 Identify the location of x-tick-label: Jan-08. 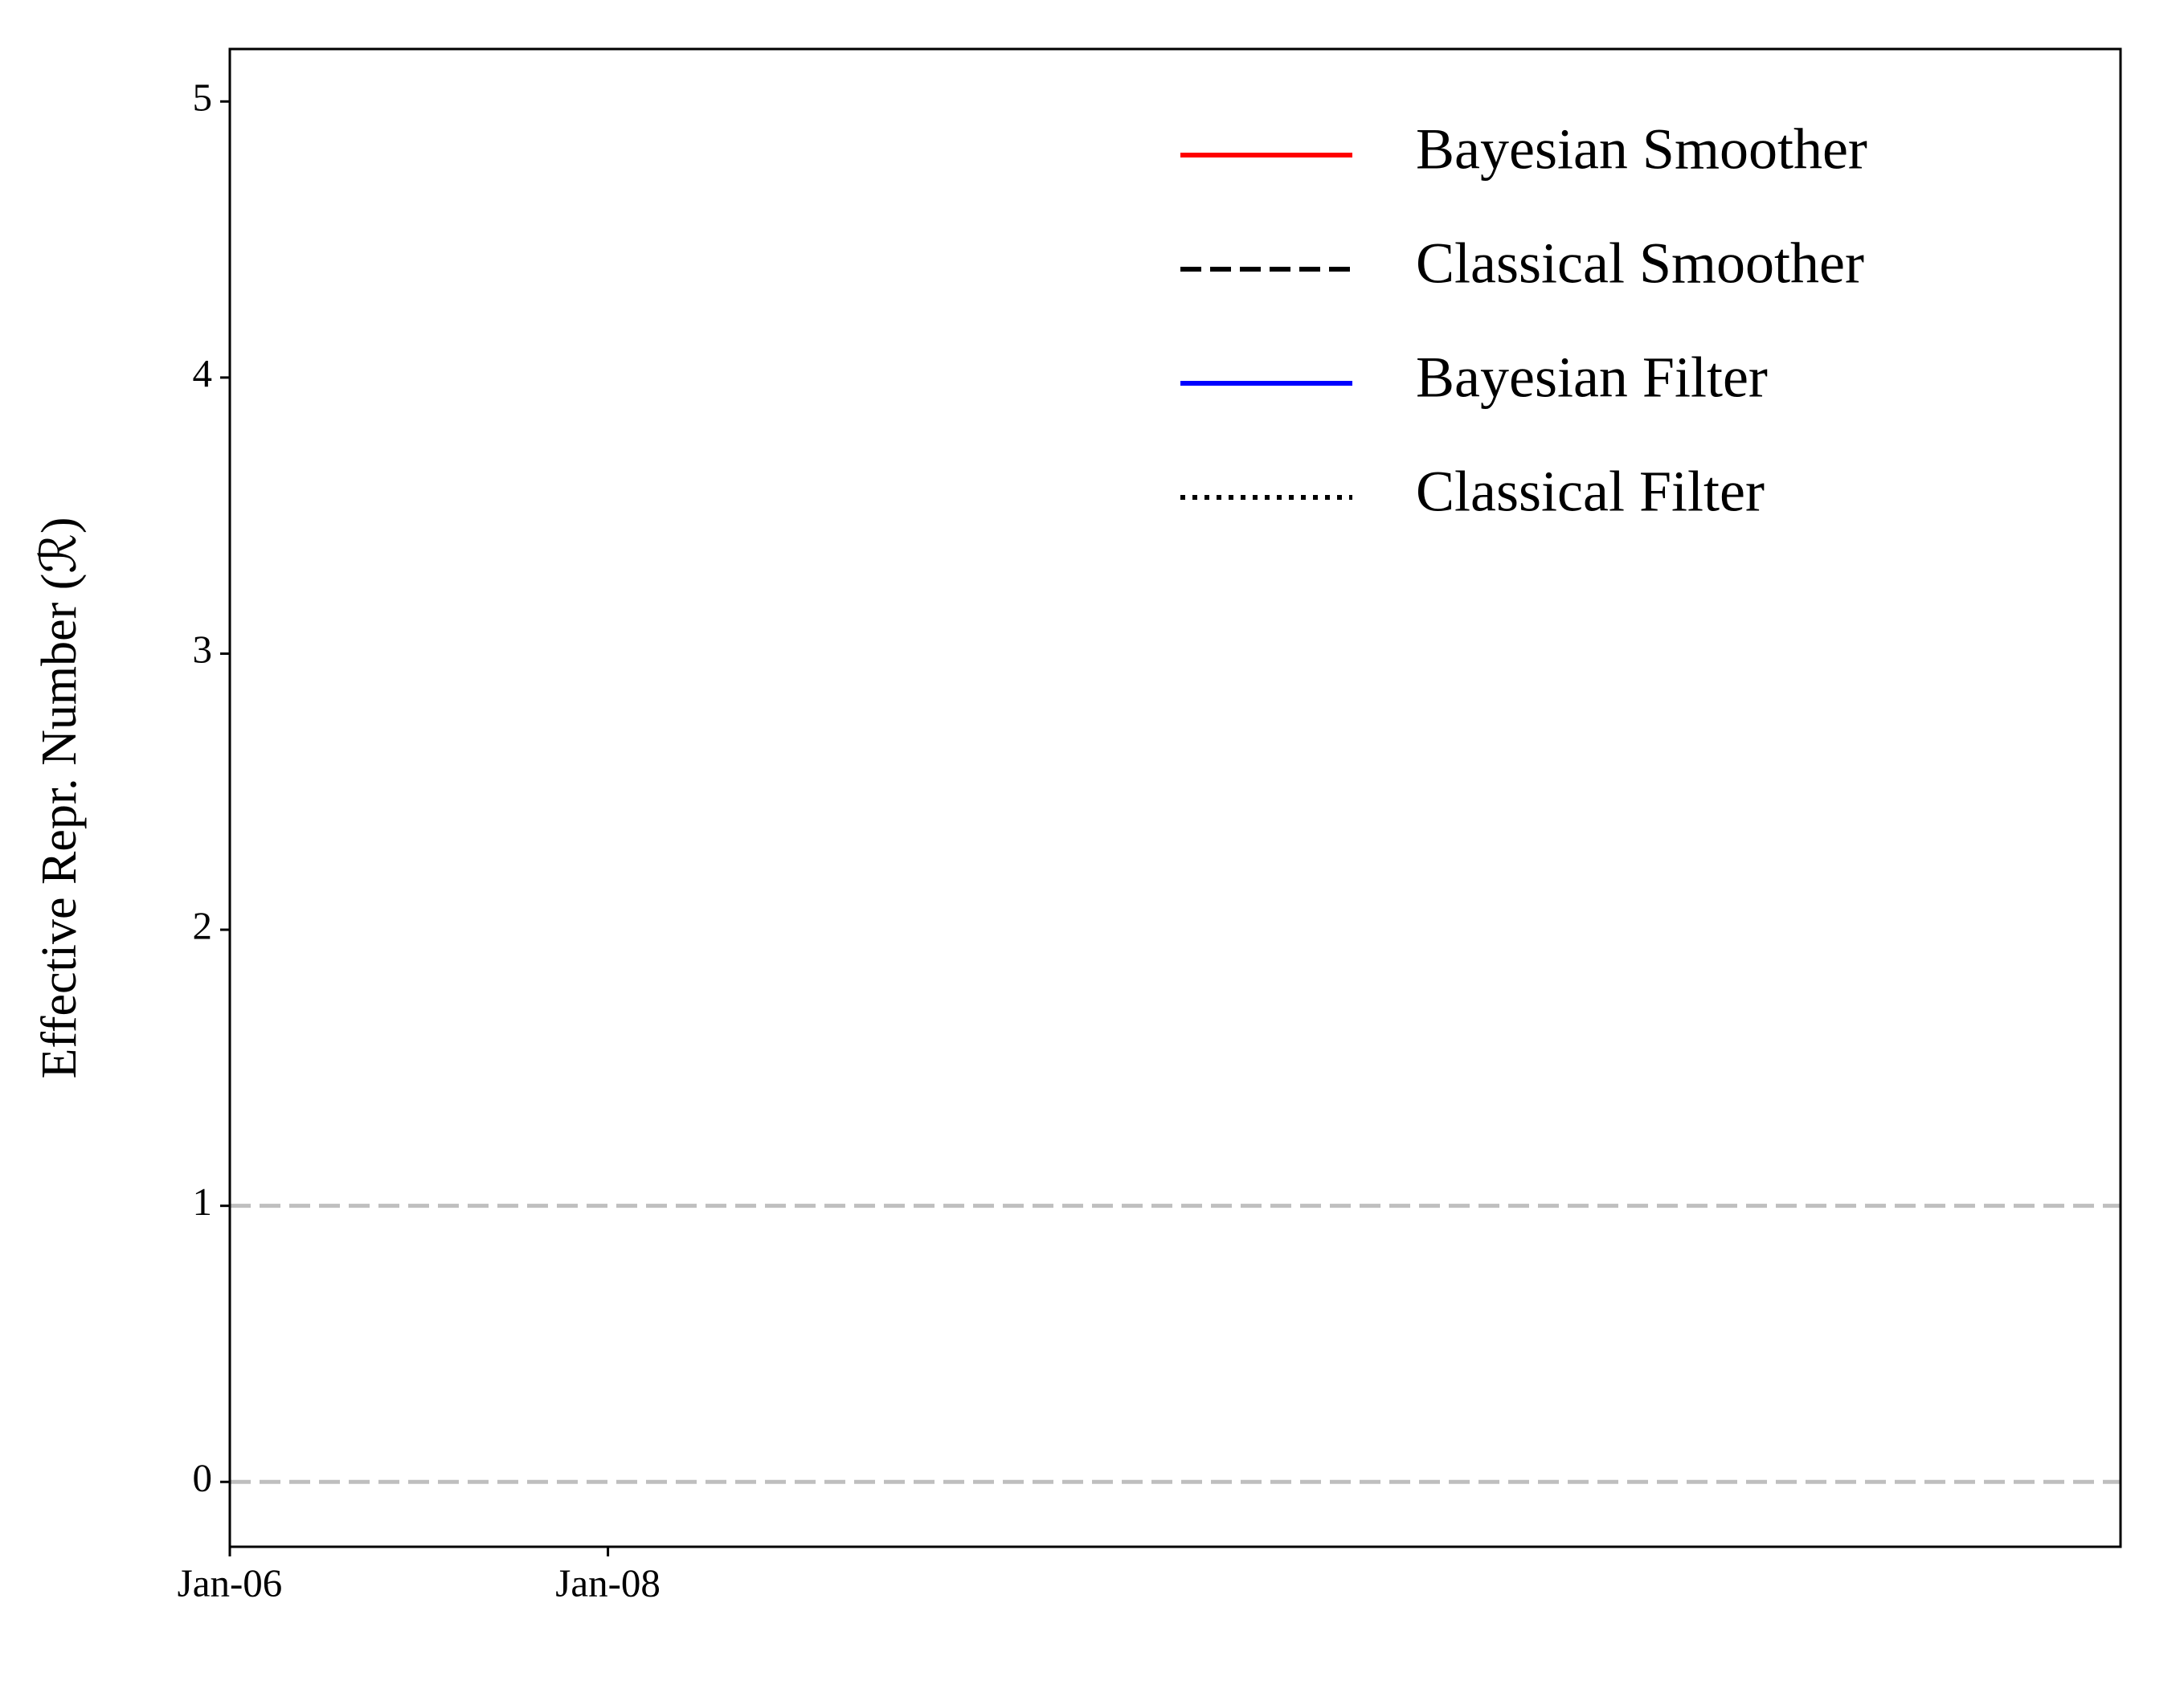
(608, 1582).